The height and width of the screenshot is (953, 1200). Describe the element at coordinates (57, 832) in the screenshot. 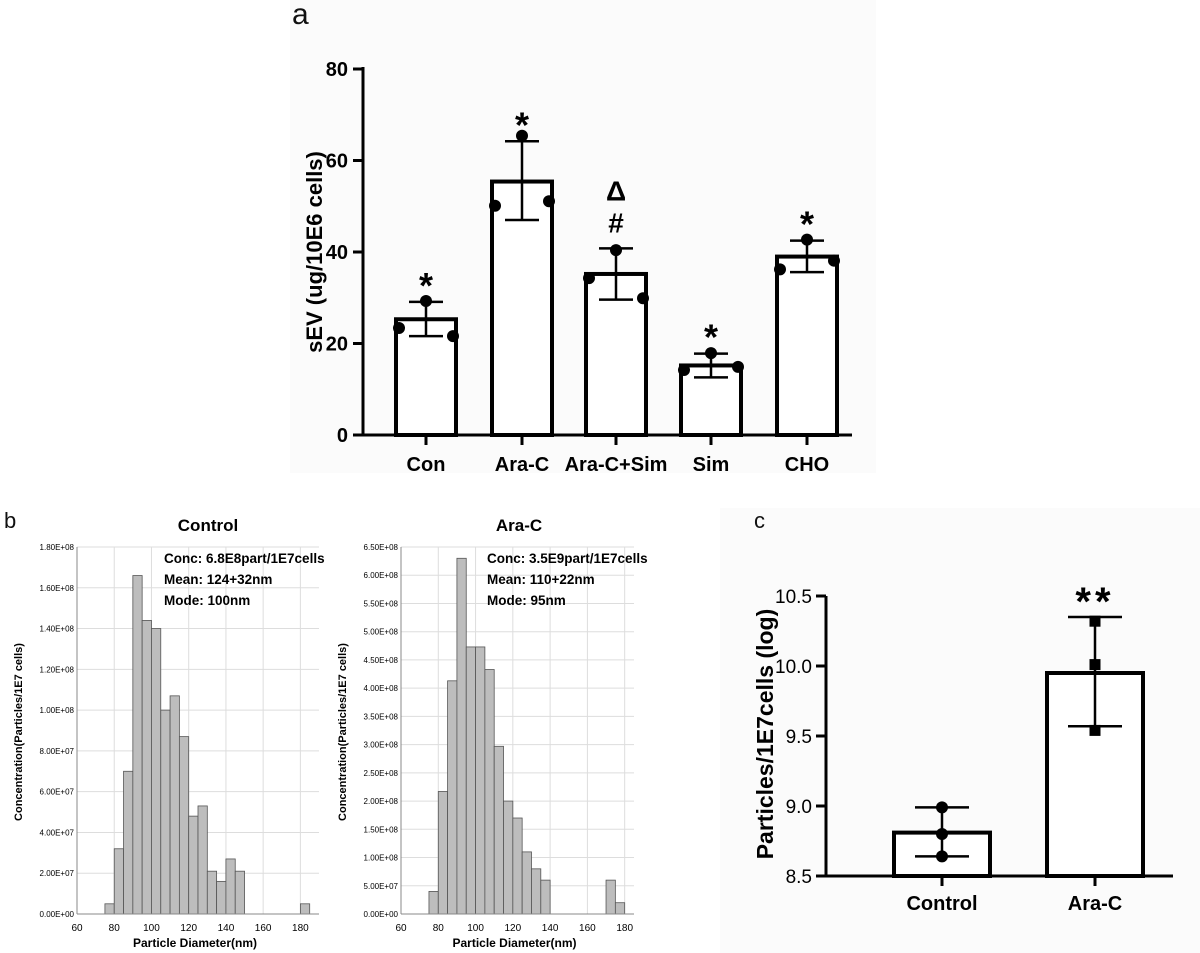

I see `y-tick-label: 4.00E+07` at that location.